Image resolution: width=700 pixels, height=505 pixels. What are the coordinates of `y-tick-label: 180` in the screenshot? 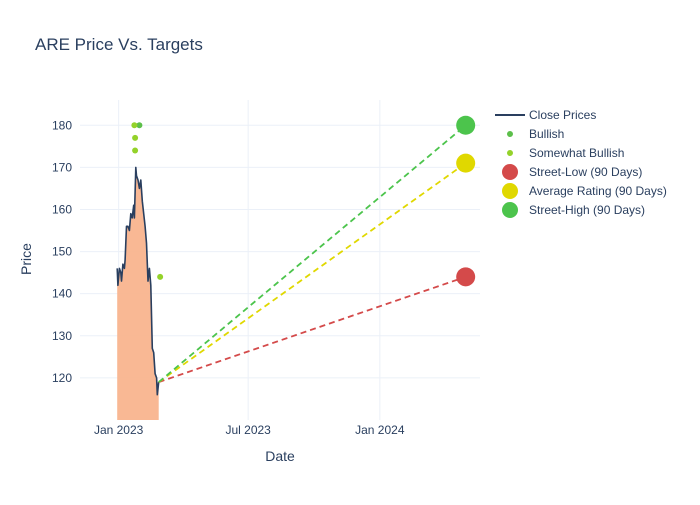 It's located at (62, 125).